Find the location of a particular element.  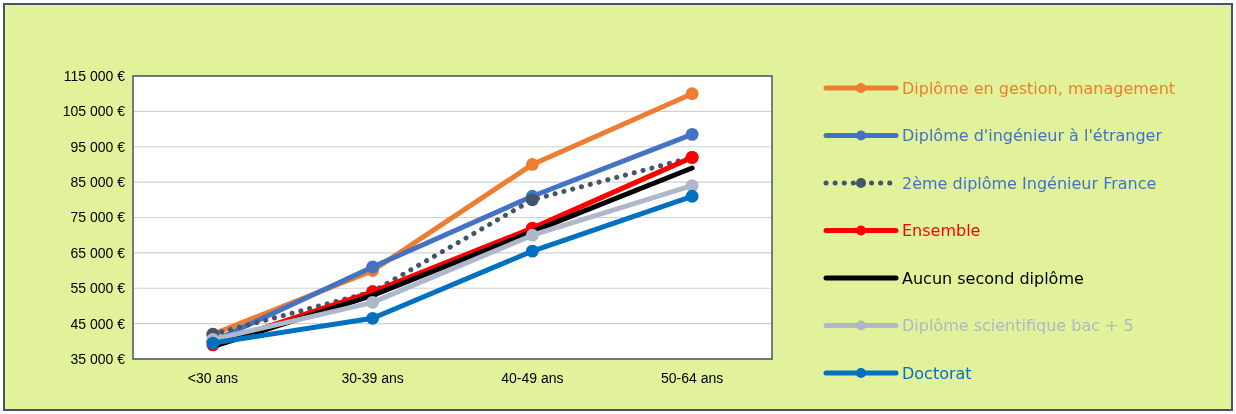

x-tick-label: 50-64 ans is located at coordinates (692, 377).